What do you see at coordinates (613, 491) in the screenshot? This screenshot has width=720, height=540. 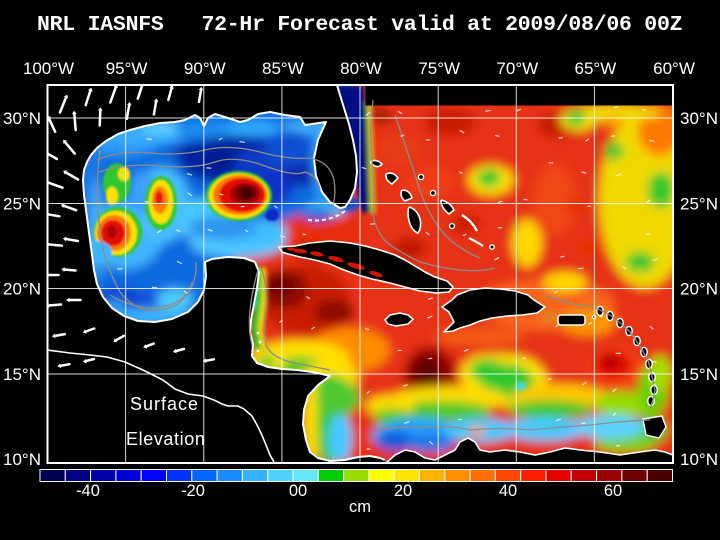 I see `svg-text: 60` at bounding box center [613, 491].